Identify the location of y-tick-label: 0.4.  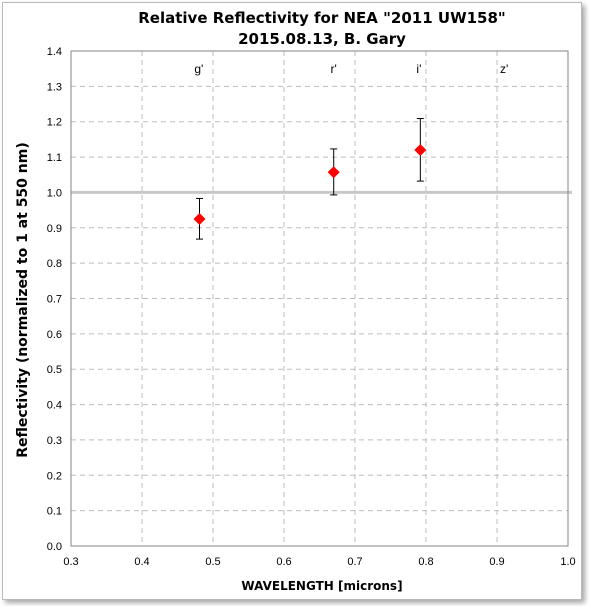
(54, 406).